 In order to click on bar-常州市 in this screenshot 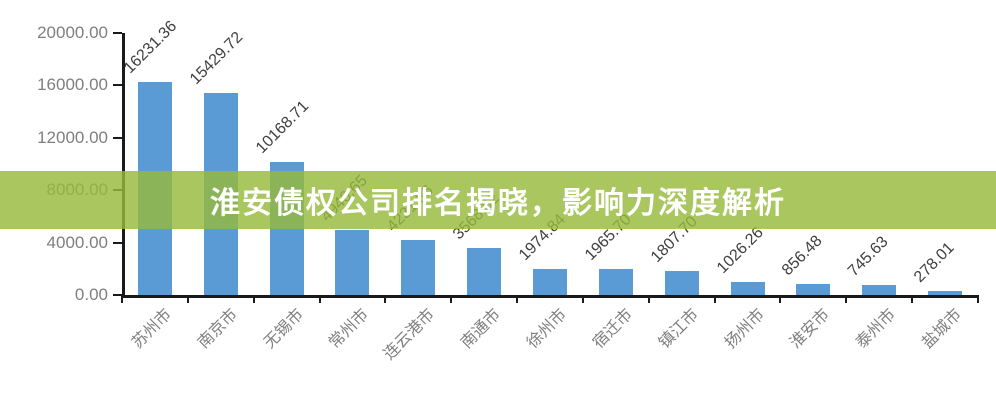, I will do `click(352, 262)`.